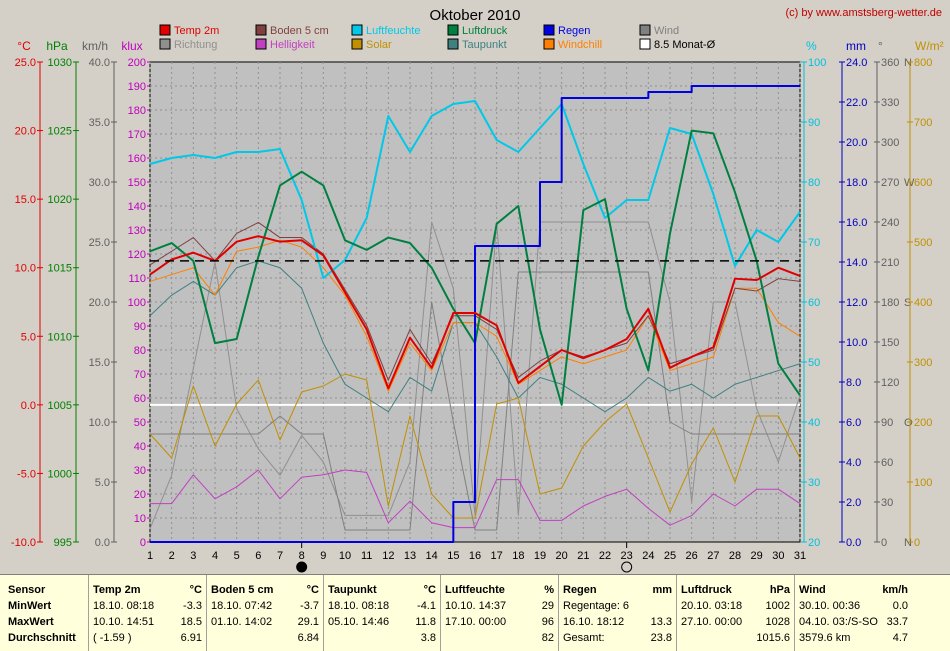 This screenshot has height=651, width=950. I want to click on stats-value: 29, so click(547, 606).